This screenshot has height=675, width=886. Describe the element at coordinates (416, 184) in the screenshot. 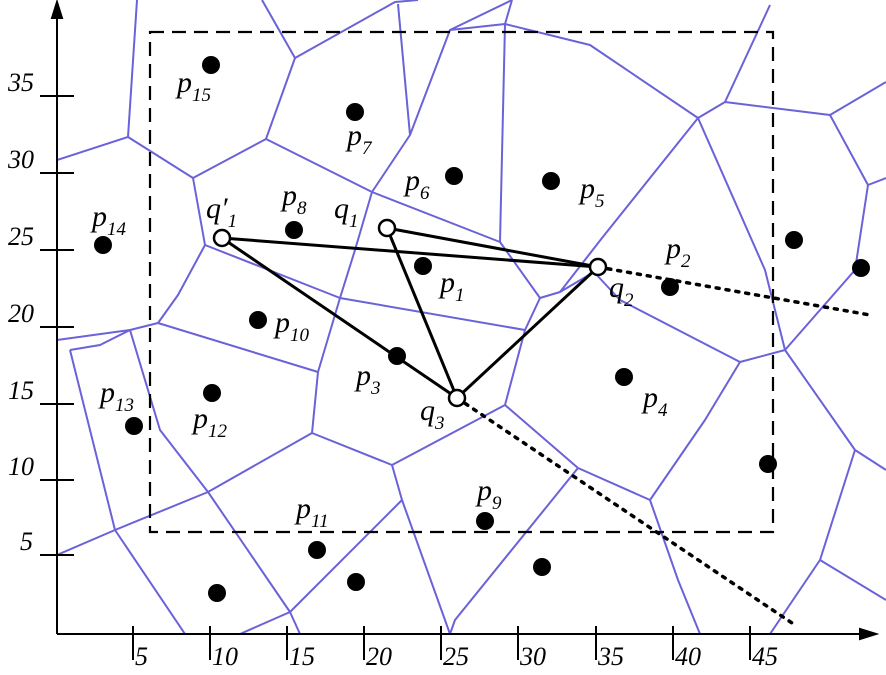

I see `site-label-p6: p6` at that location.